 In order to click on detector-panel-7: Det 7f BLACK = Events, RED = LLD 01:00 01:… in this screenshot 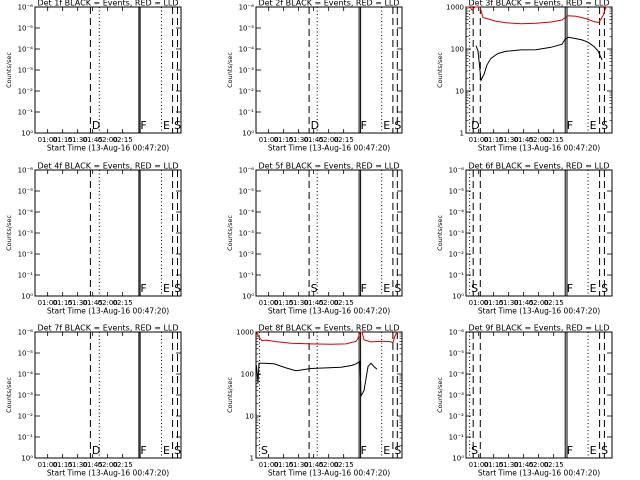, I will do `click(93, 401)`.